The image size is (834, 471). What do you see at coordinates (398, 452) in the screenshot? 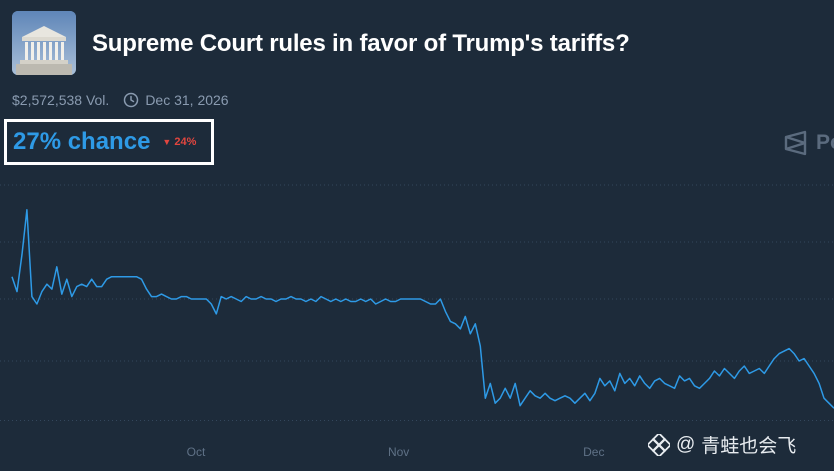
I see `x-tick-label-nov: Nov` at bounding box center [398, 452].